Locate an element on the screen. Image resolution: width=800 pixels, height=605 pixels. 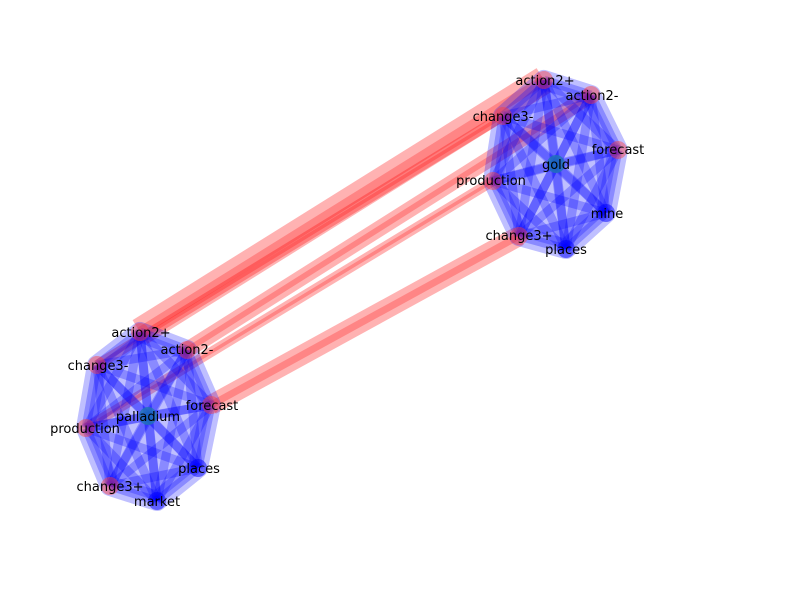
node-palladium-forecast is located at coordinates (211, 405).